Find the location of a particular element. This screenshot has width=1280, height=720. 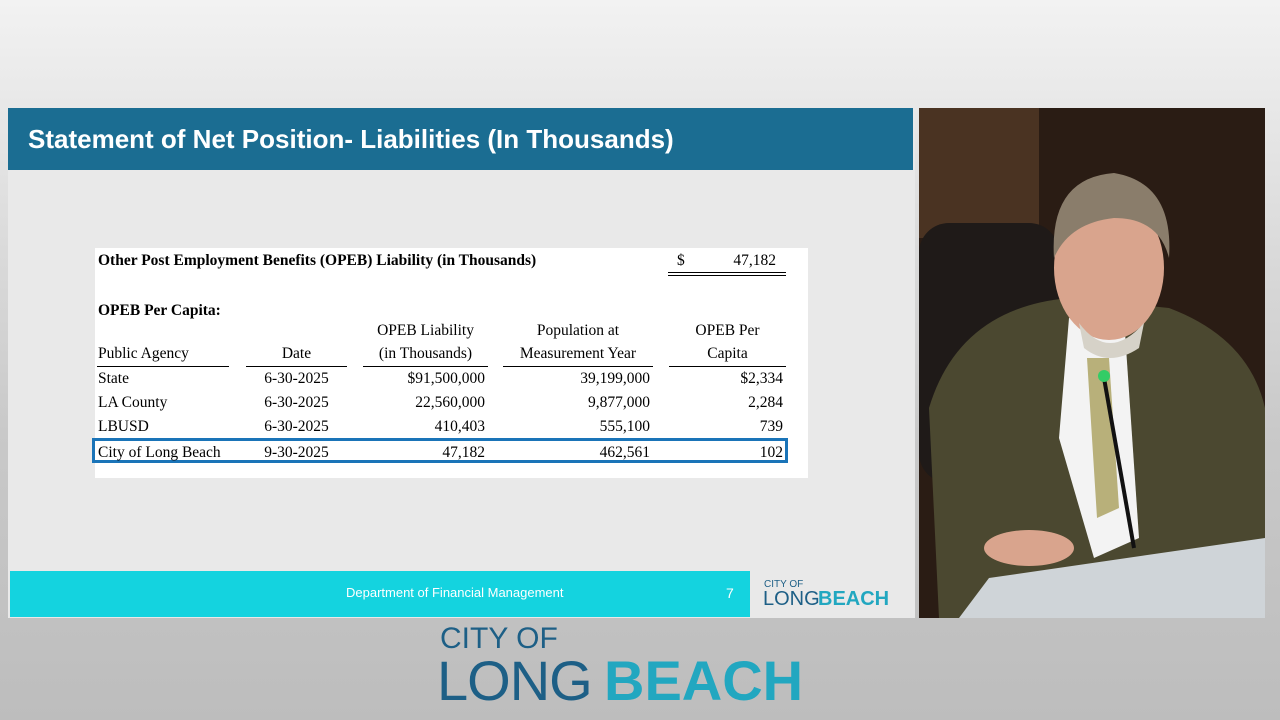

table-cell: 462,561 is located at coordinates (624, 452).